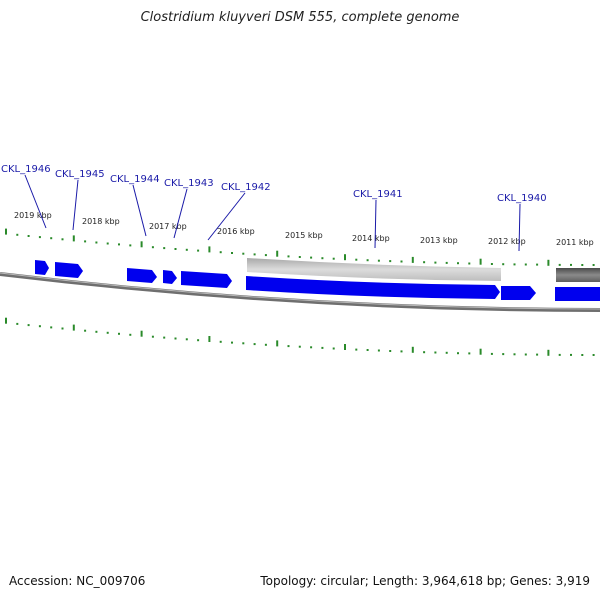  I want to click on gene-arrow-cki-1944, so click(142, 275).